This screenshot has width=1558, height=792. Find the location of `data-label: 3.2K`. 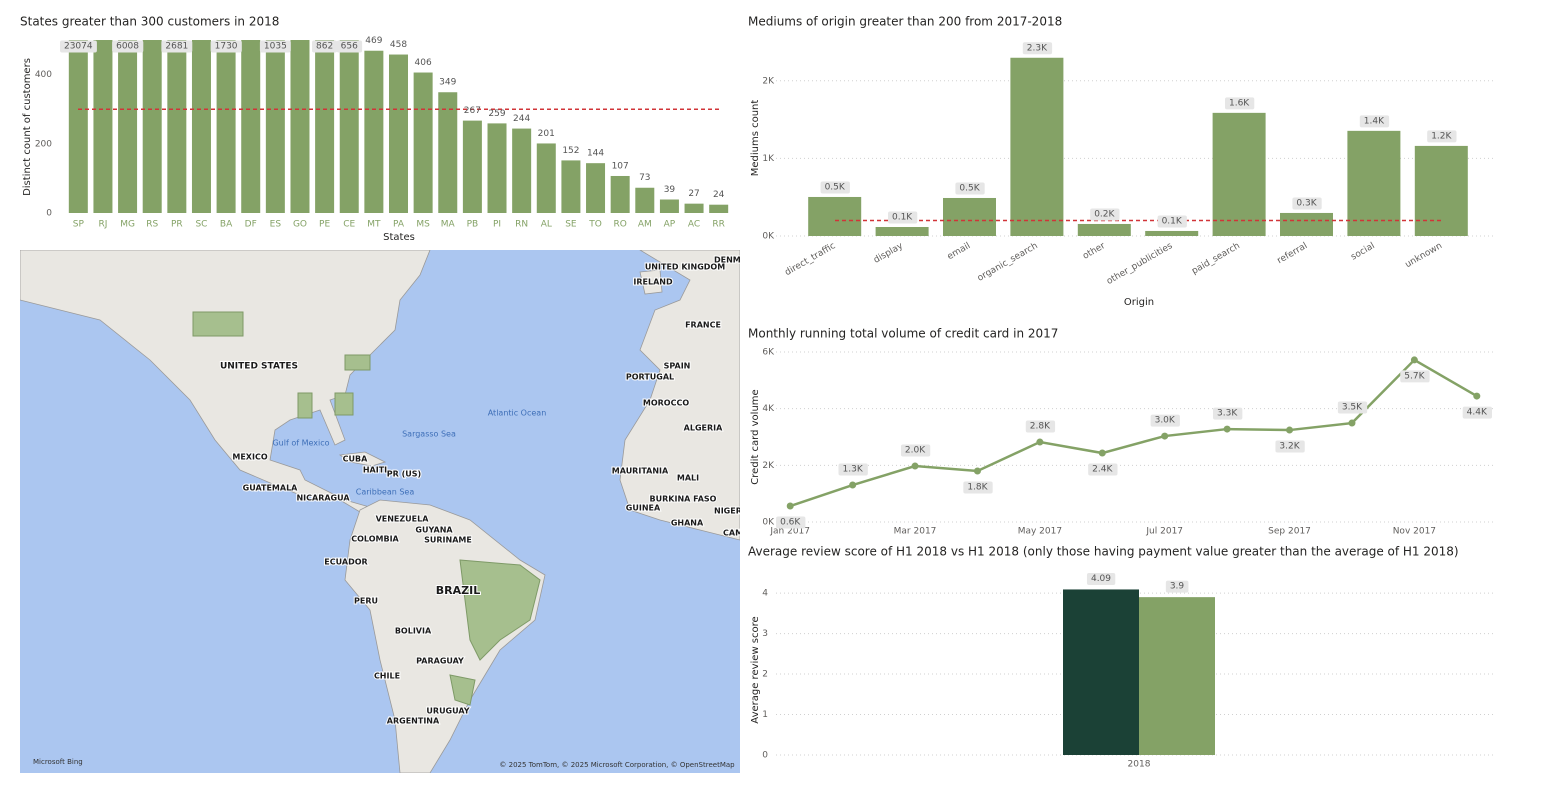

data-label: 3.2K is located at coordinates (1289, 447).